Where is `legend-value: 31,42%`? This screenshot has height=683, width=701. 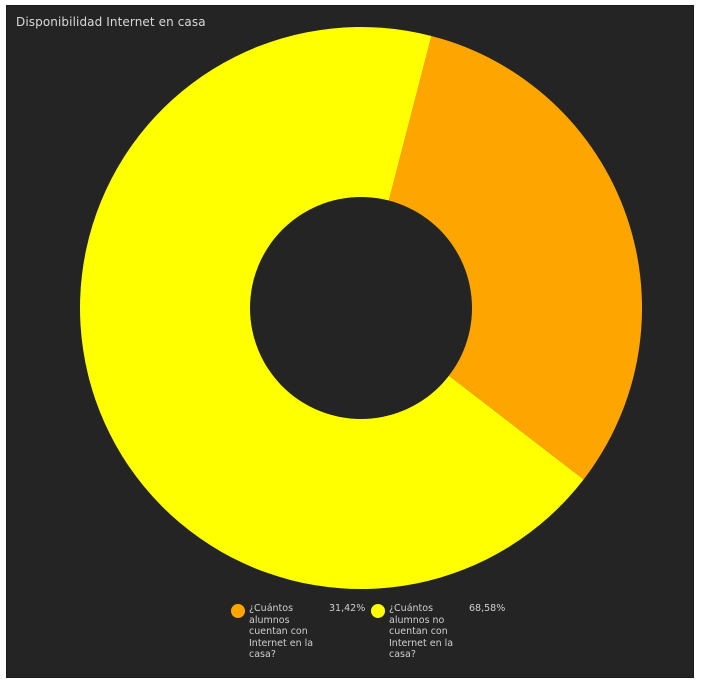 legend-value: 31,42% is located at coordinates (347, 608).